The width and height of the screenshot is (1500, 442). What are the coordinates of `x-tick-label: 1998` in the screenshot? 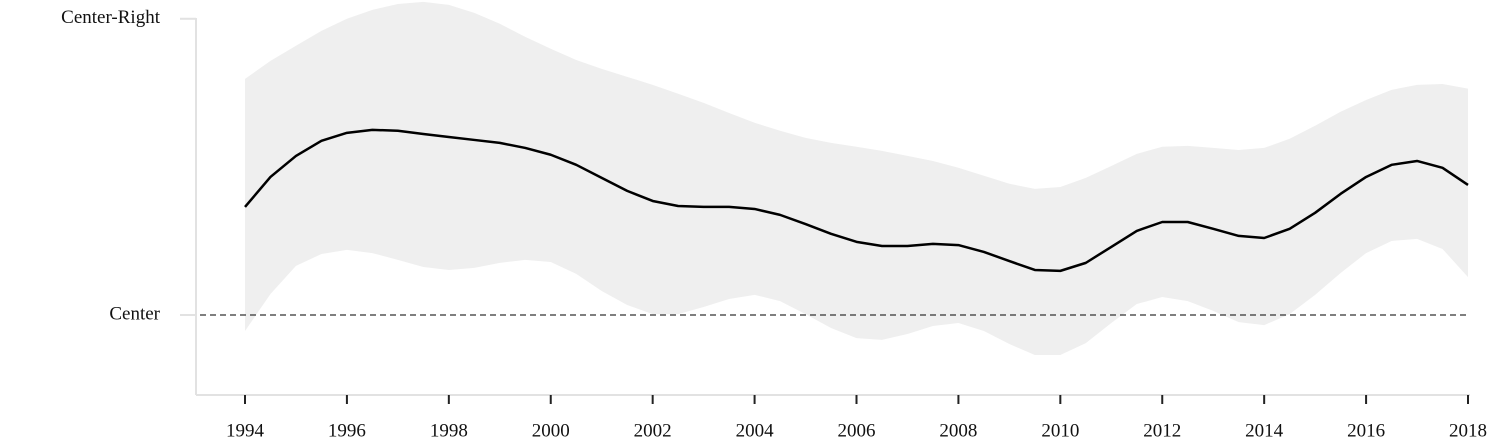 It's located at (449, 430).